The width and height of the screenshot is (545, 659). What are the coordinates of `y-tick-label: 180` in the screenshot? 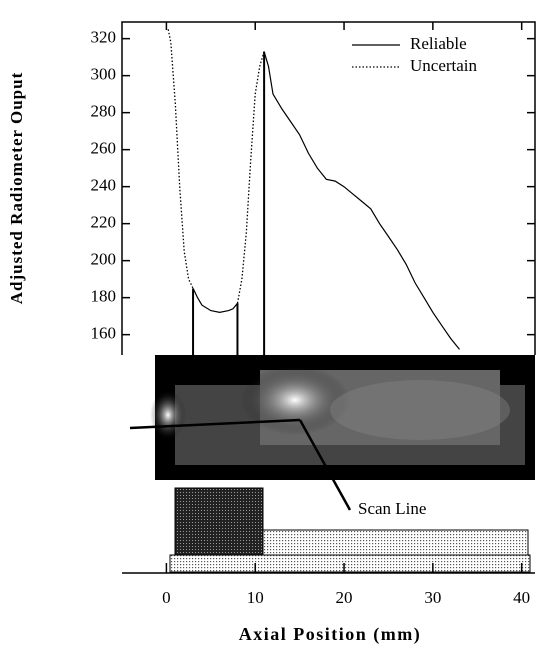 It's located at (104, 296).